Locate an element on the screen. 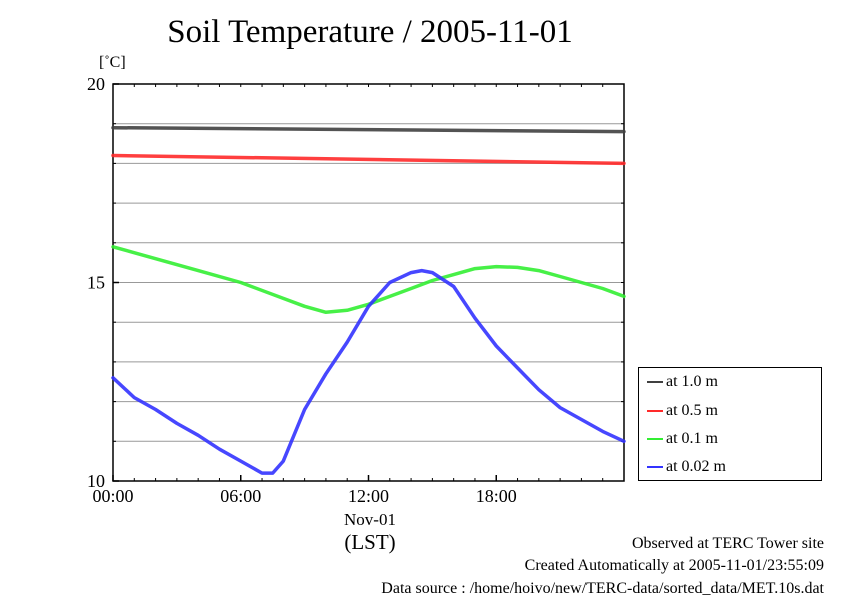 The height and width of the screenshot is (598, 842). y-tick-label: 20 is located at coordinates (96, 84).